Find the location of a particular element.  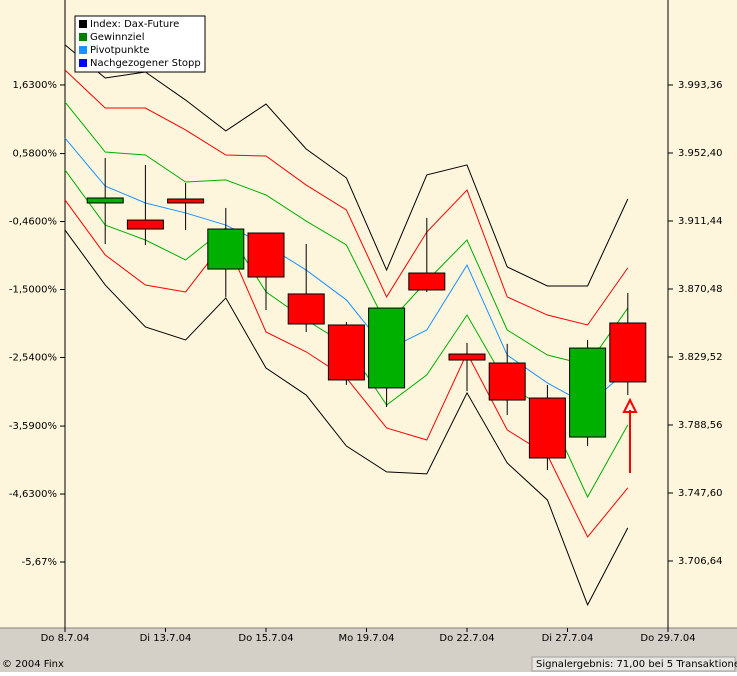

y-tick-label: -2,5400% is located at coordinates (33, 357).